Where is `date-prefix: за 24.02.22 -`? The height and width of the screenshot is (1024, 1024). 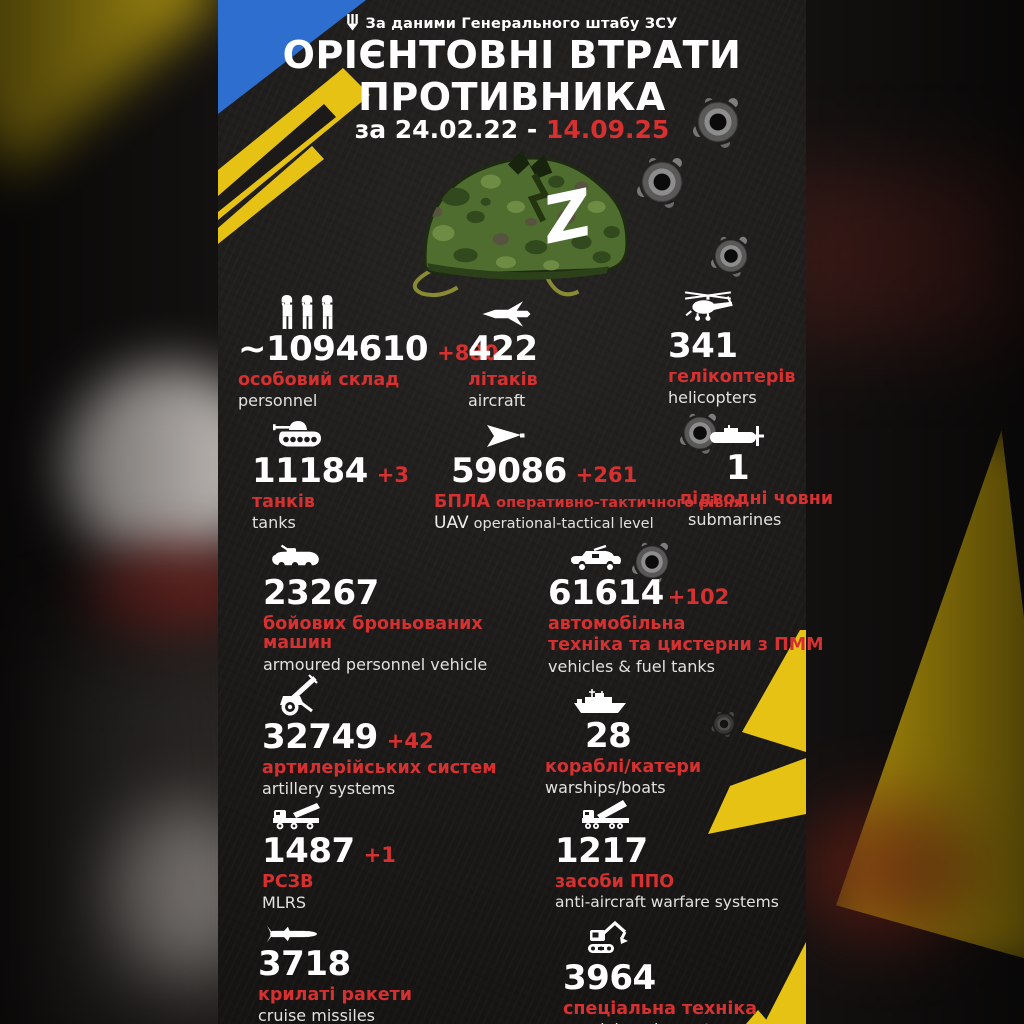
date-prefix: за 24.02.22 - is located at coordinates (450, 129).